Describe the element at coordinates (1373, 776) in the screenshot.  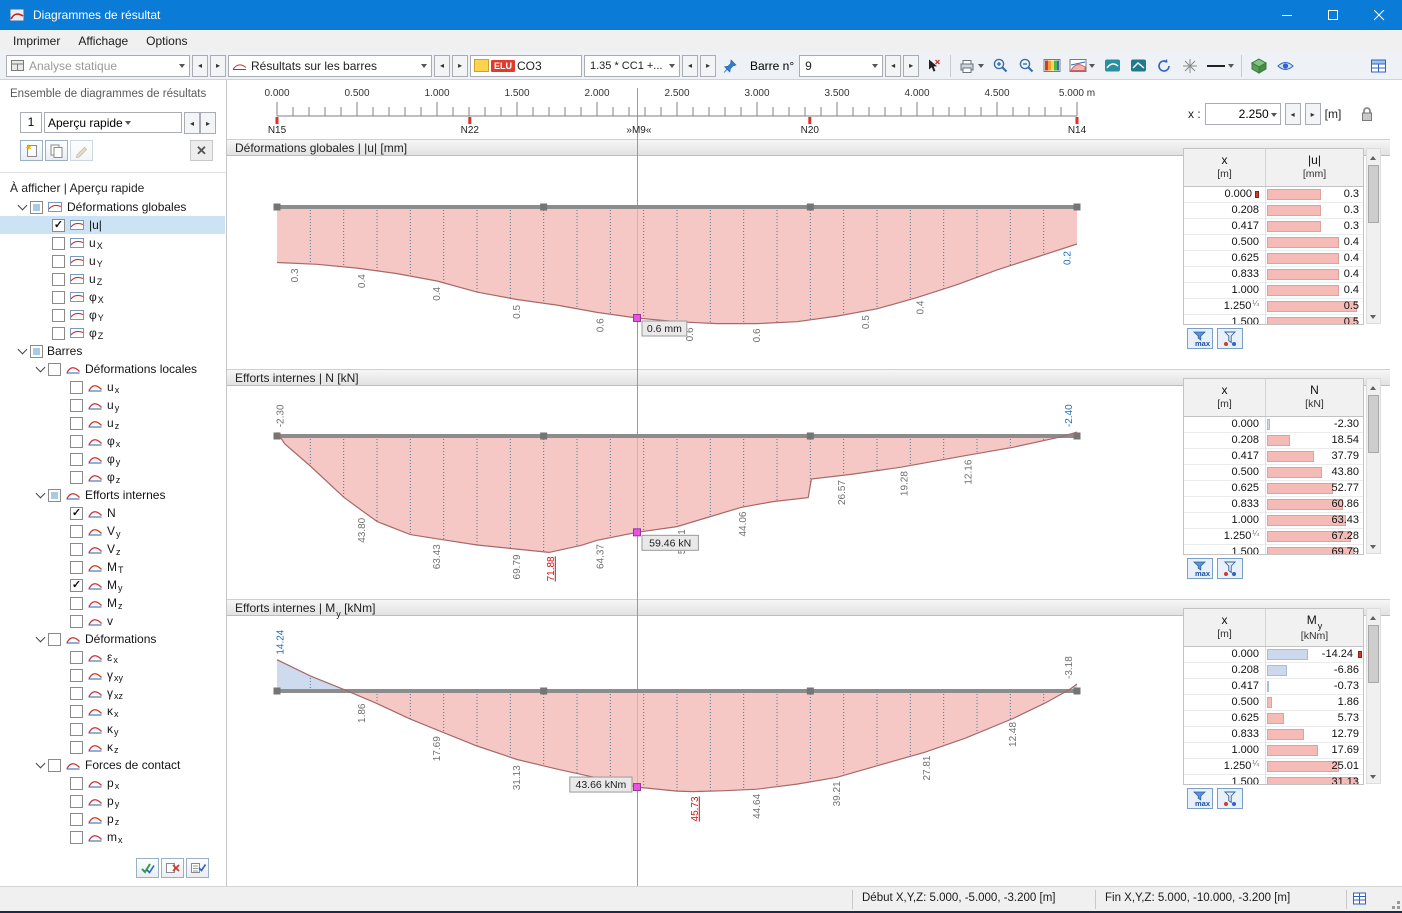
I see `scroll-down-button` at that location.